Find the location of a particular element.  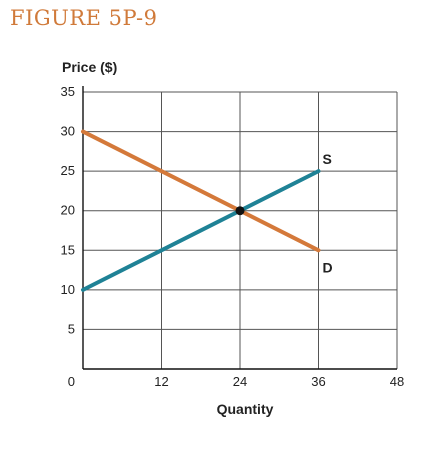

y-tick-label-15: 15 is located at coordinates (68, 249).